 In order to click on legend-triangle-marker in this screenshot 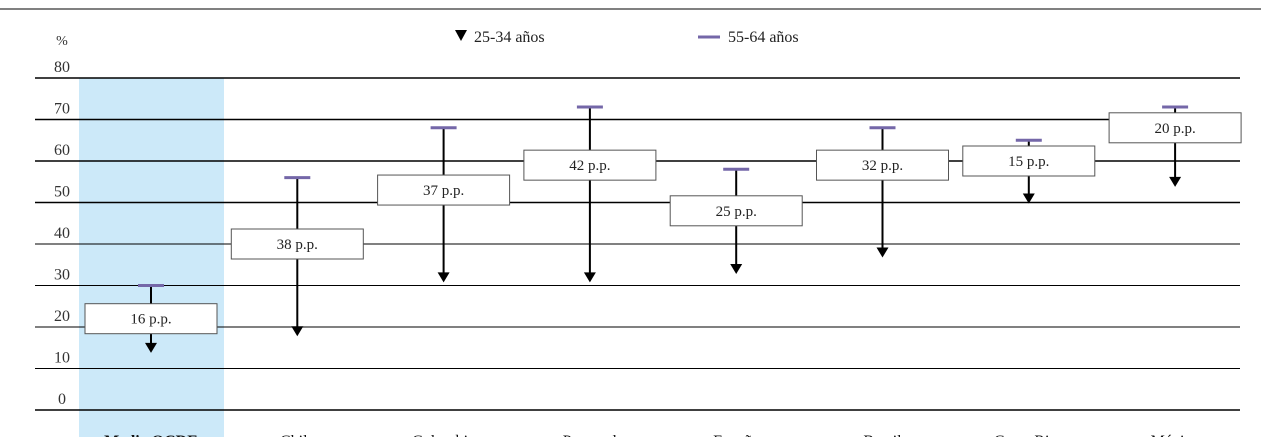, I will do `click(461, 35)`.